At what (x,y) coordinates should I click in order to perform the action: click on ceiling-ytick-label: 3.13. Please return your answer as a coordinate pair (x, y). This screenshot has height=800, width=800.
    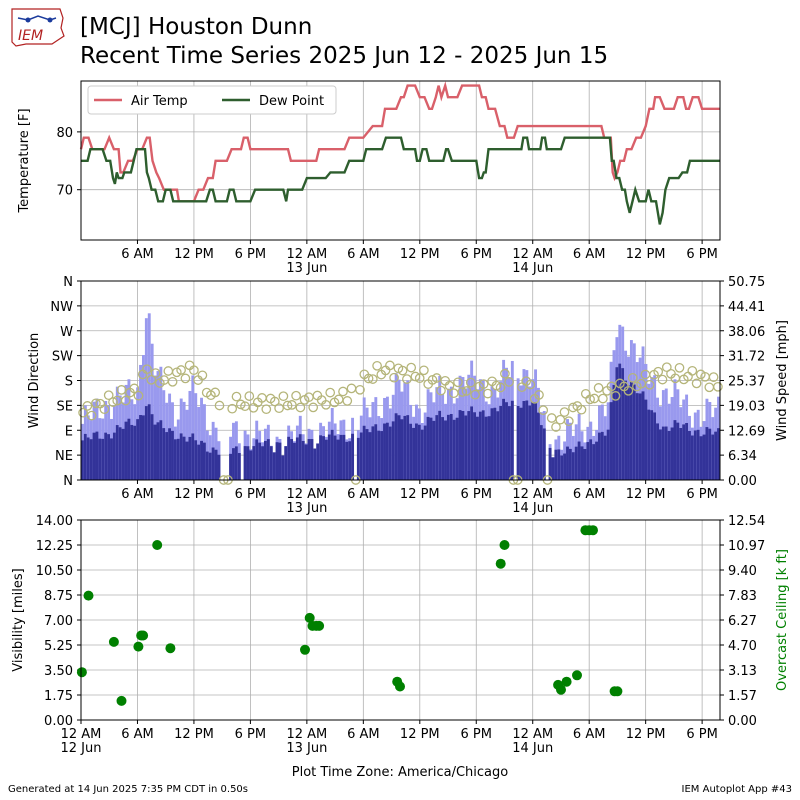
    Looking at the image, I should click on (742, 671).